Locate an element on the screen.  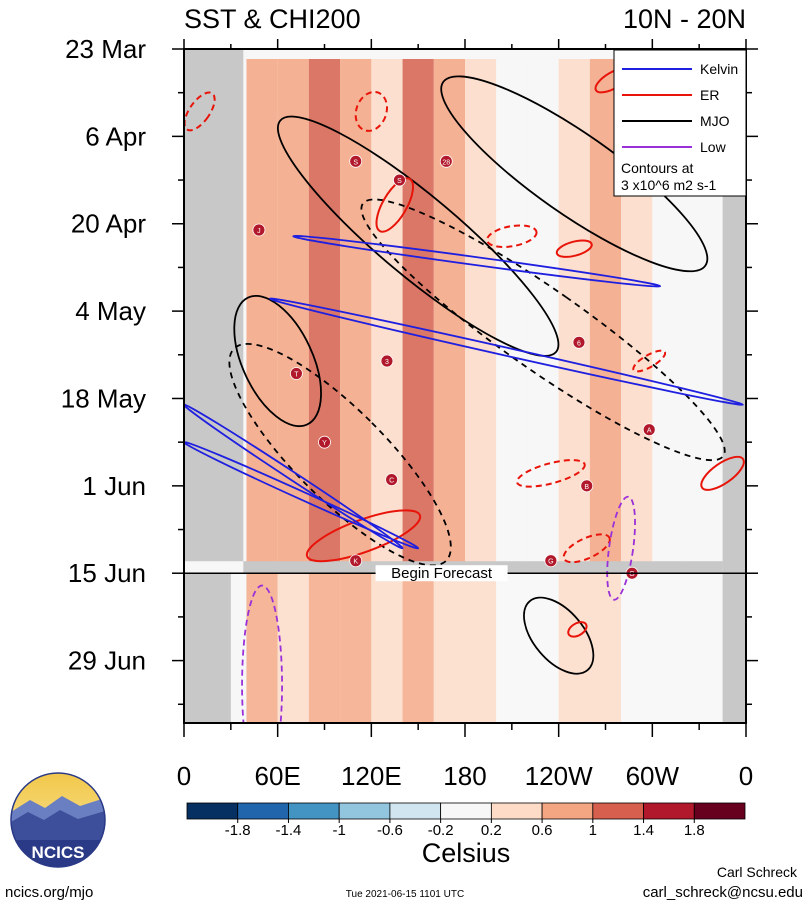
mjo-contour is located at coordinates (574, 174).